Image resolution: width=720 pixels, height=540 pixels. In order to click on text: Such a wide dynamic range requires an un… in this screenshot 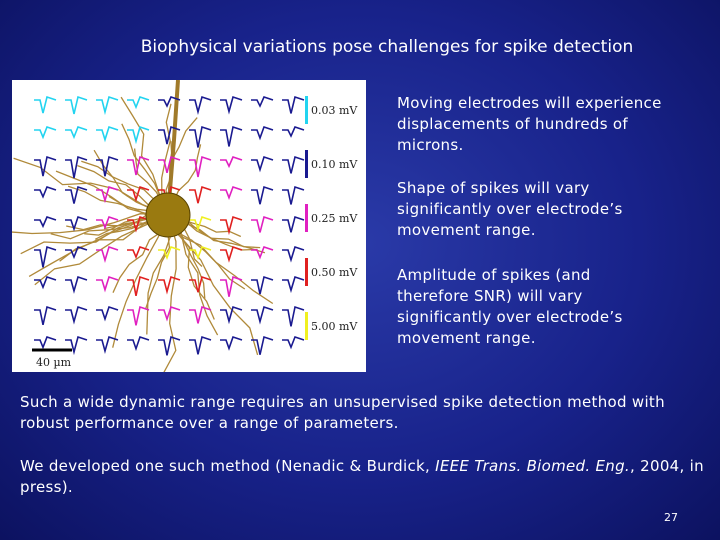, I will do `click(342, 412)`.